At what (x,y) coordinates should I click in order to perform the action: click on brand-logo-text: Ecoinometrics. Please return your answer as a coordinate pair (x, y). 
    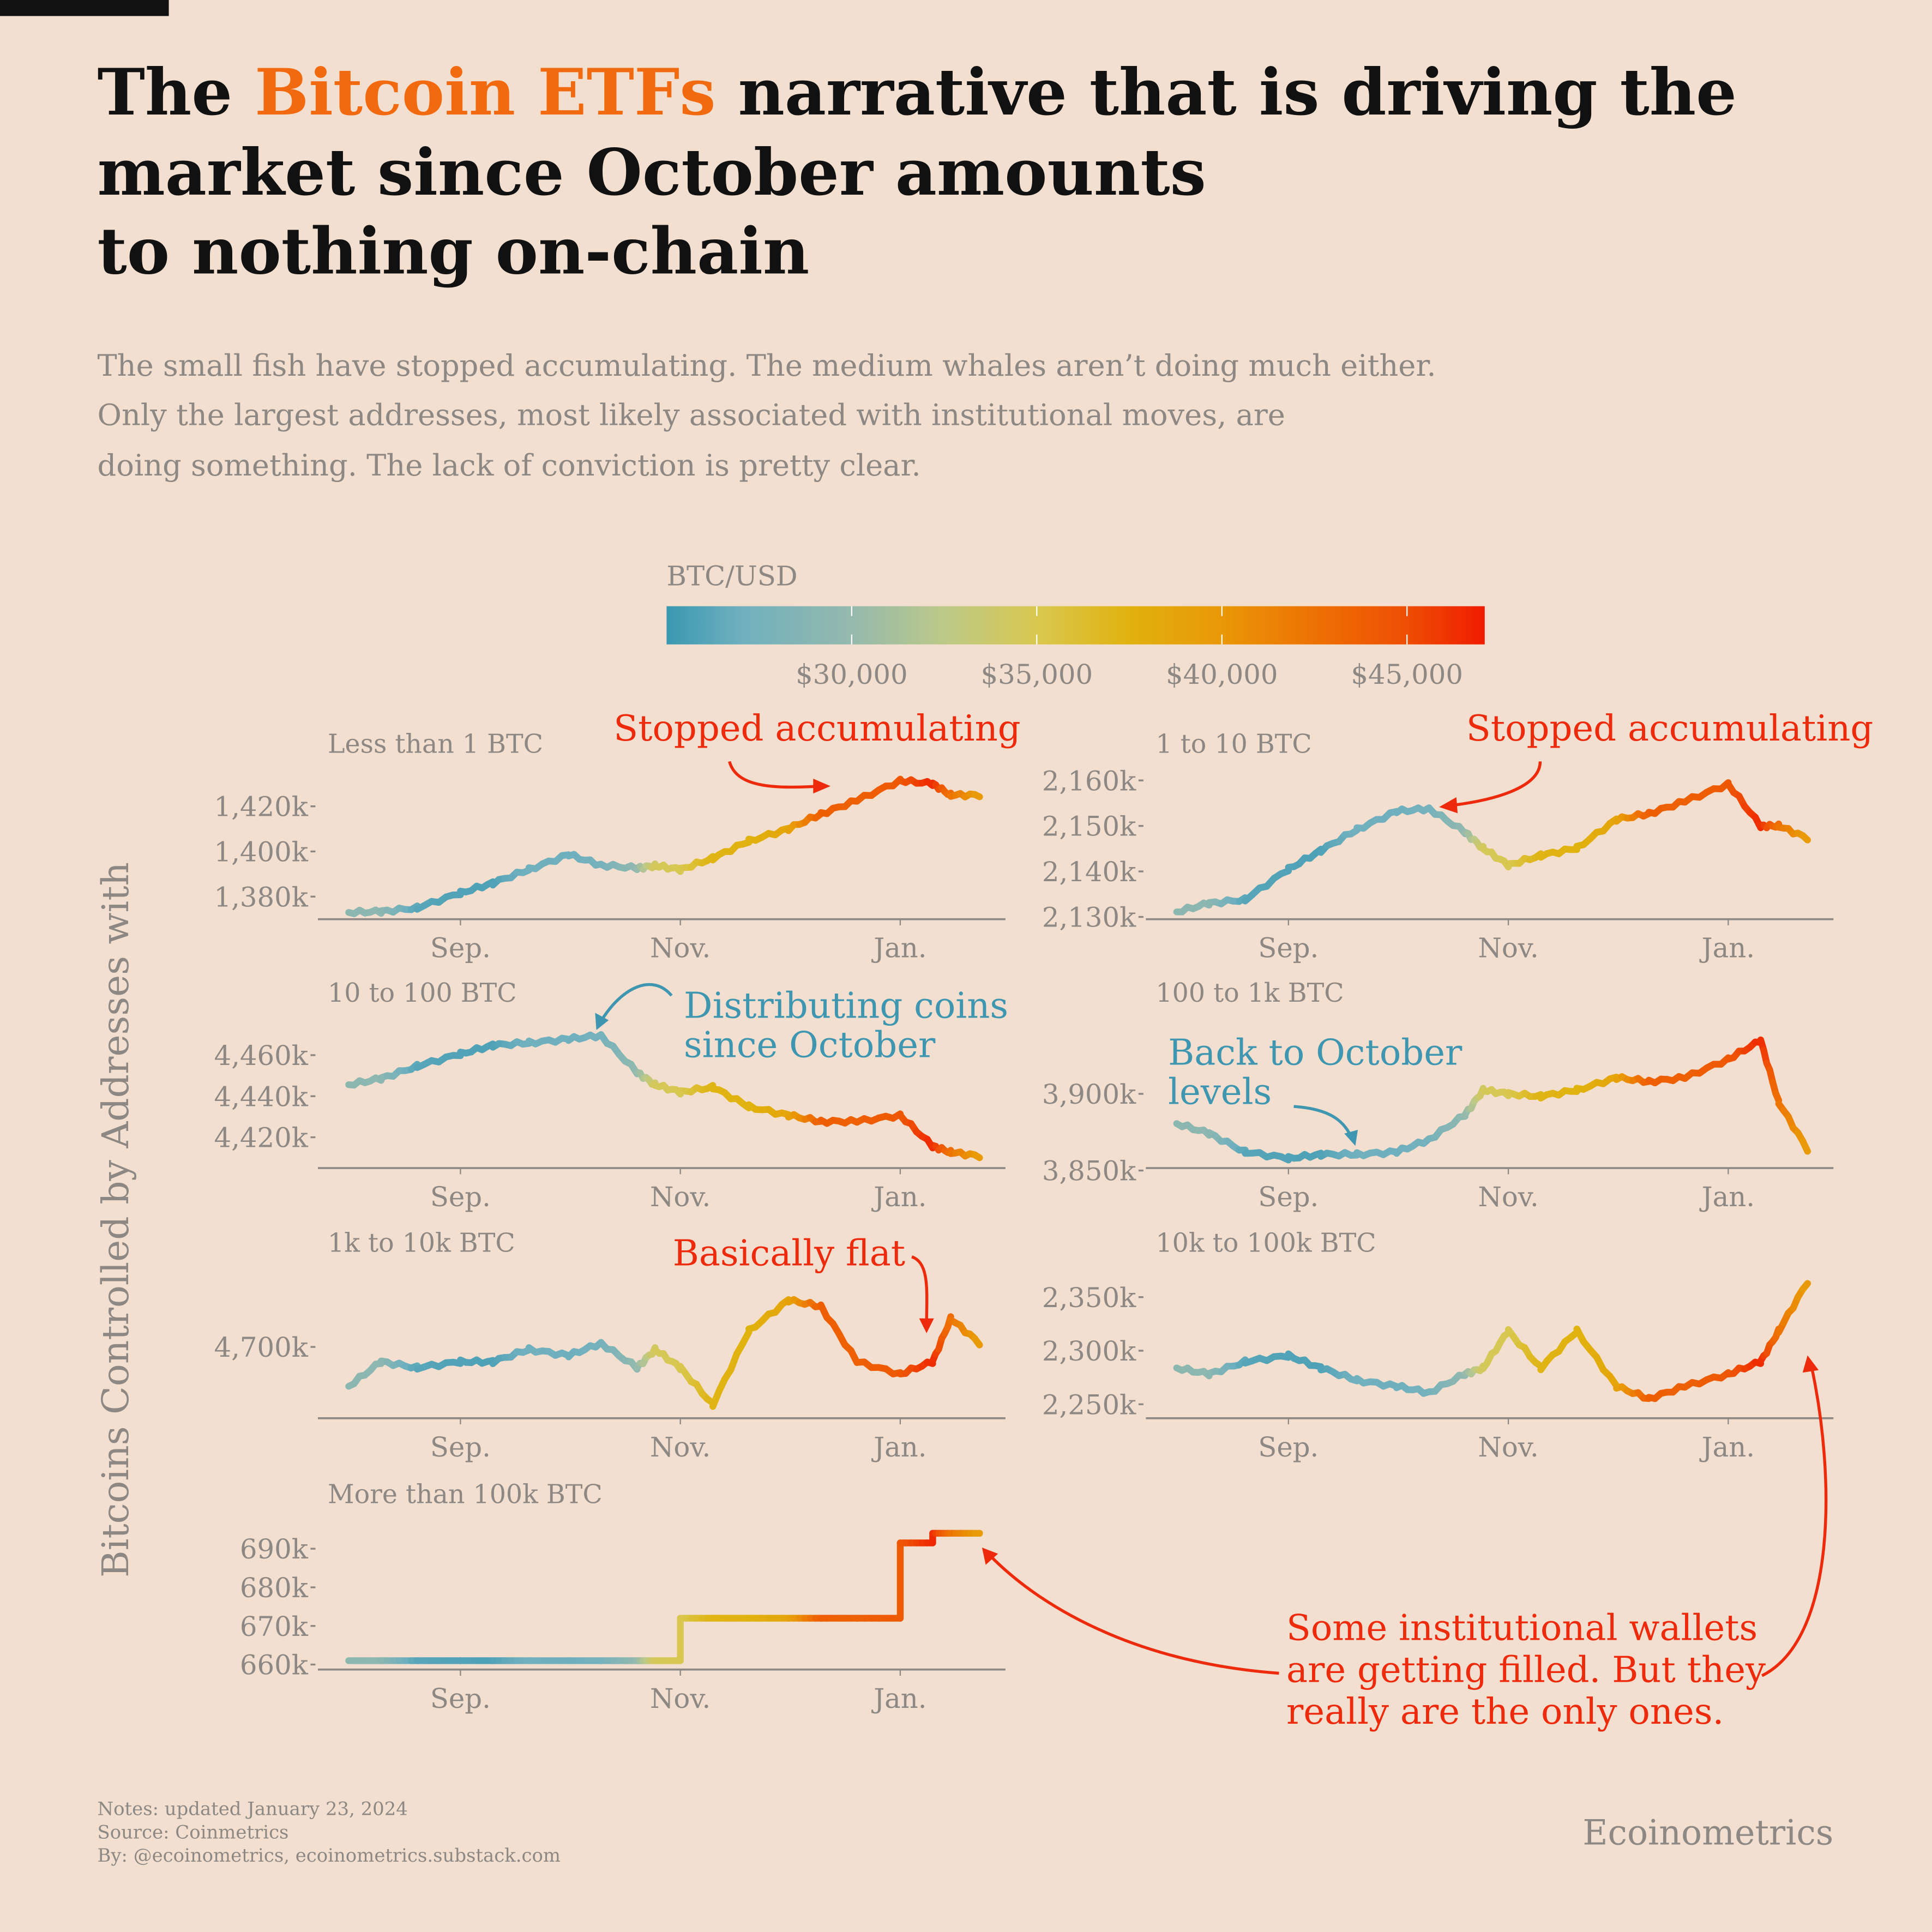
    Looking at the image, I should click on (1707, 1833).